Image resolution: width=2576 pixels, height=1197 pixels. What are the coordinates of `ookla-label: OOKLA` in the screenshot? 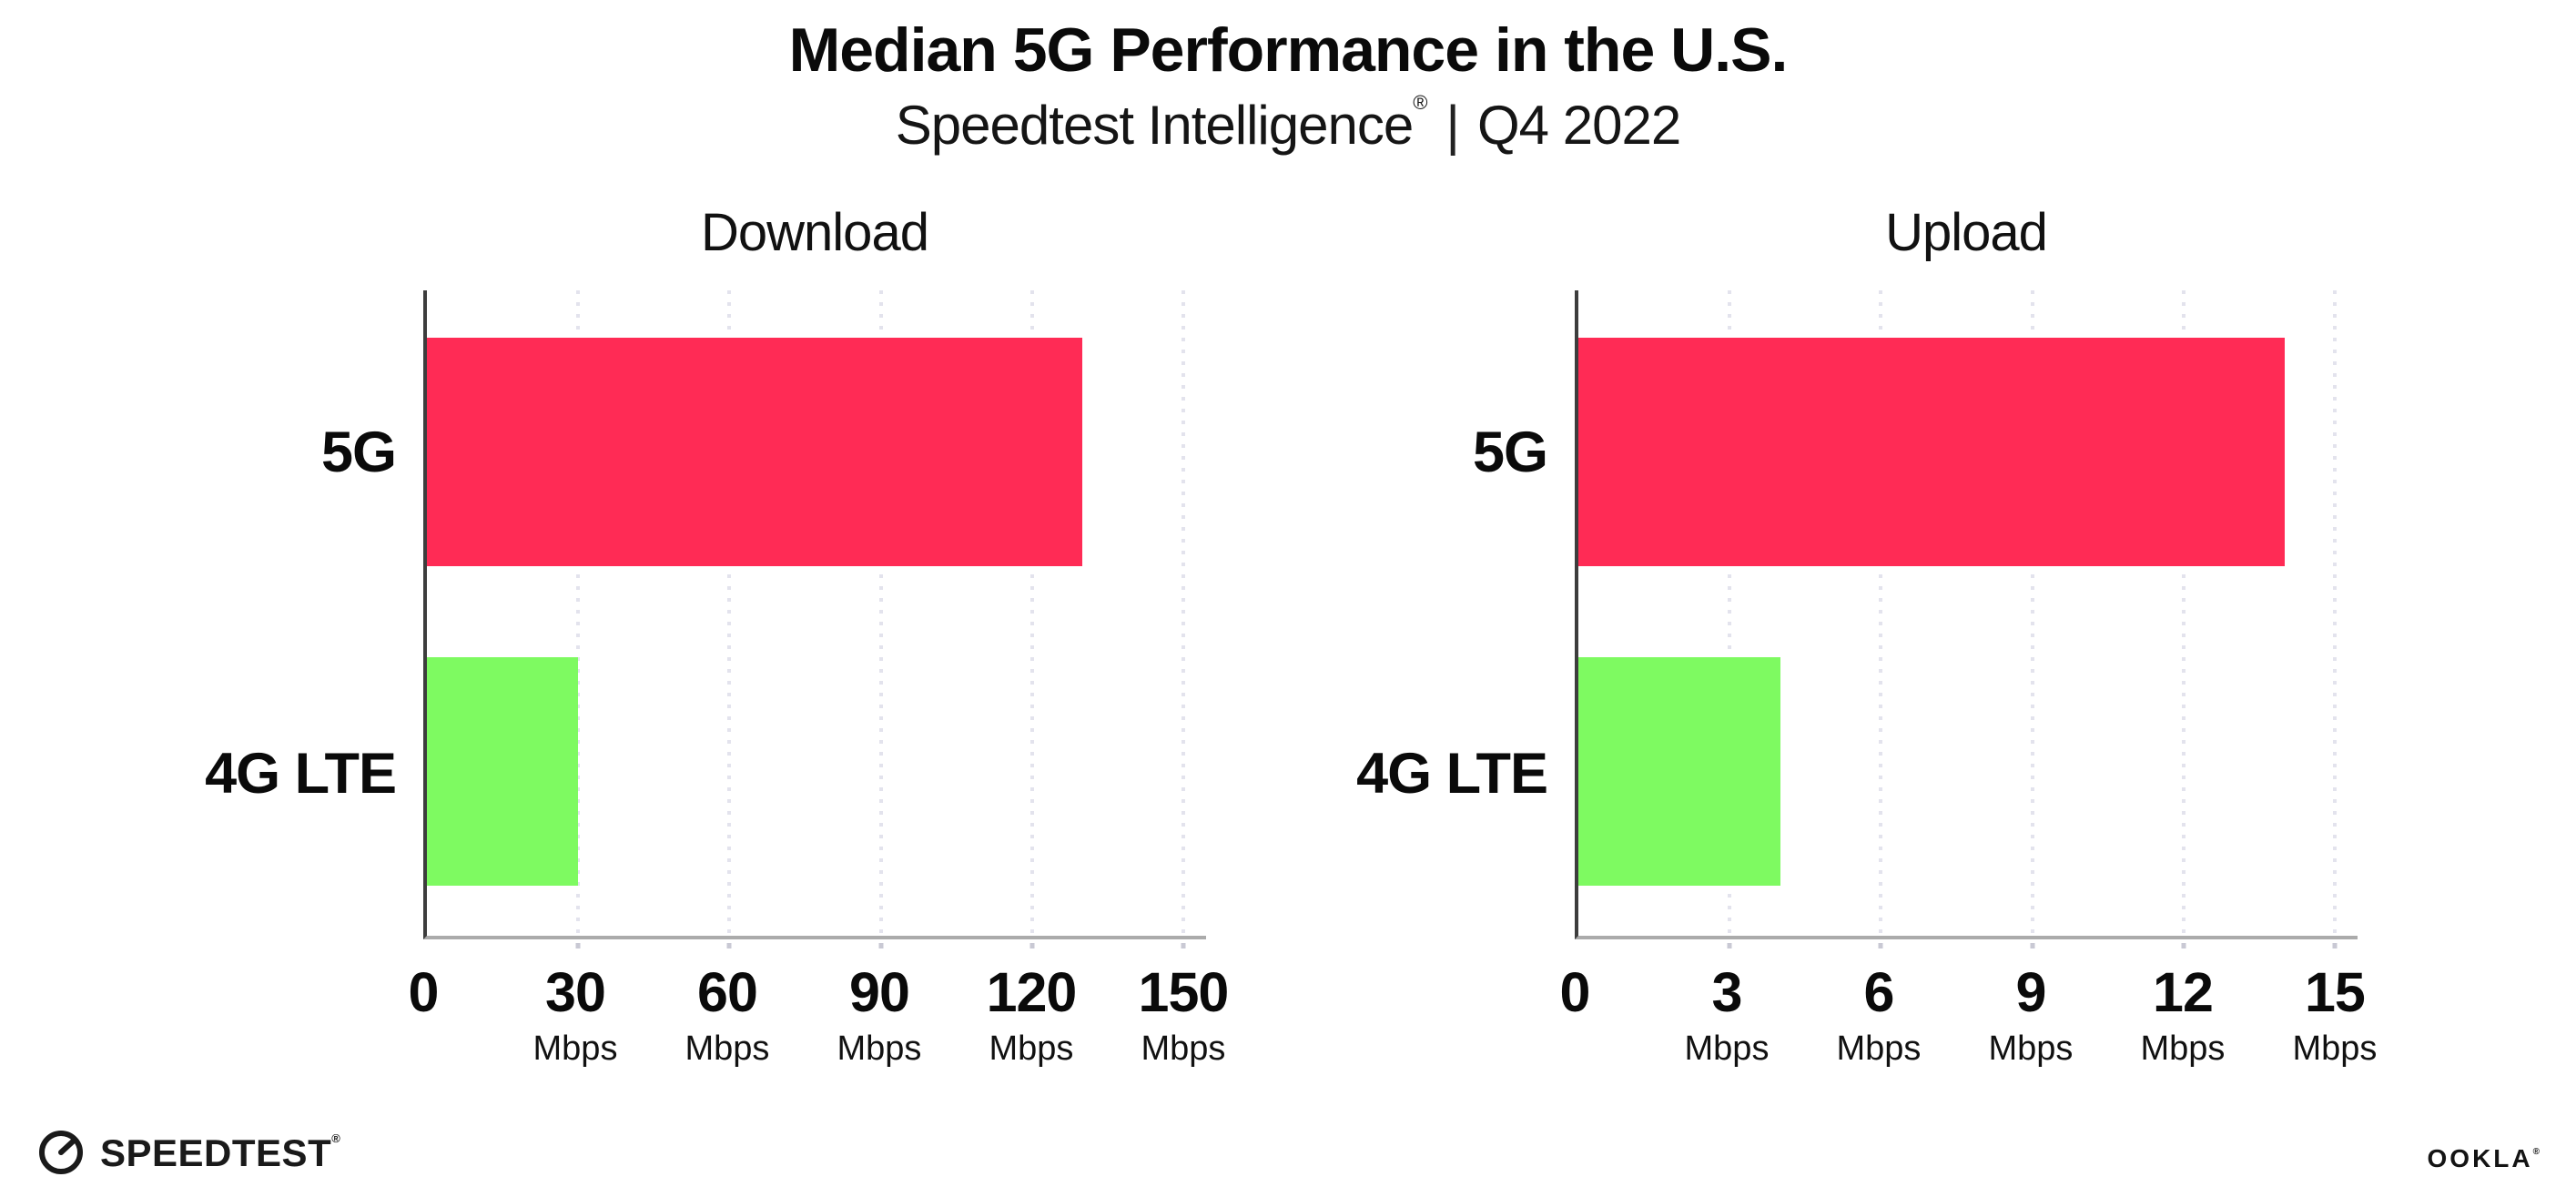 It's located at (2480, 1158).